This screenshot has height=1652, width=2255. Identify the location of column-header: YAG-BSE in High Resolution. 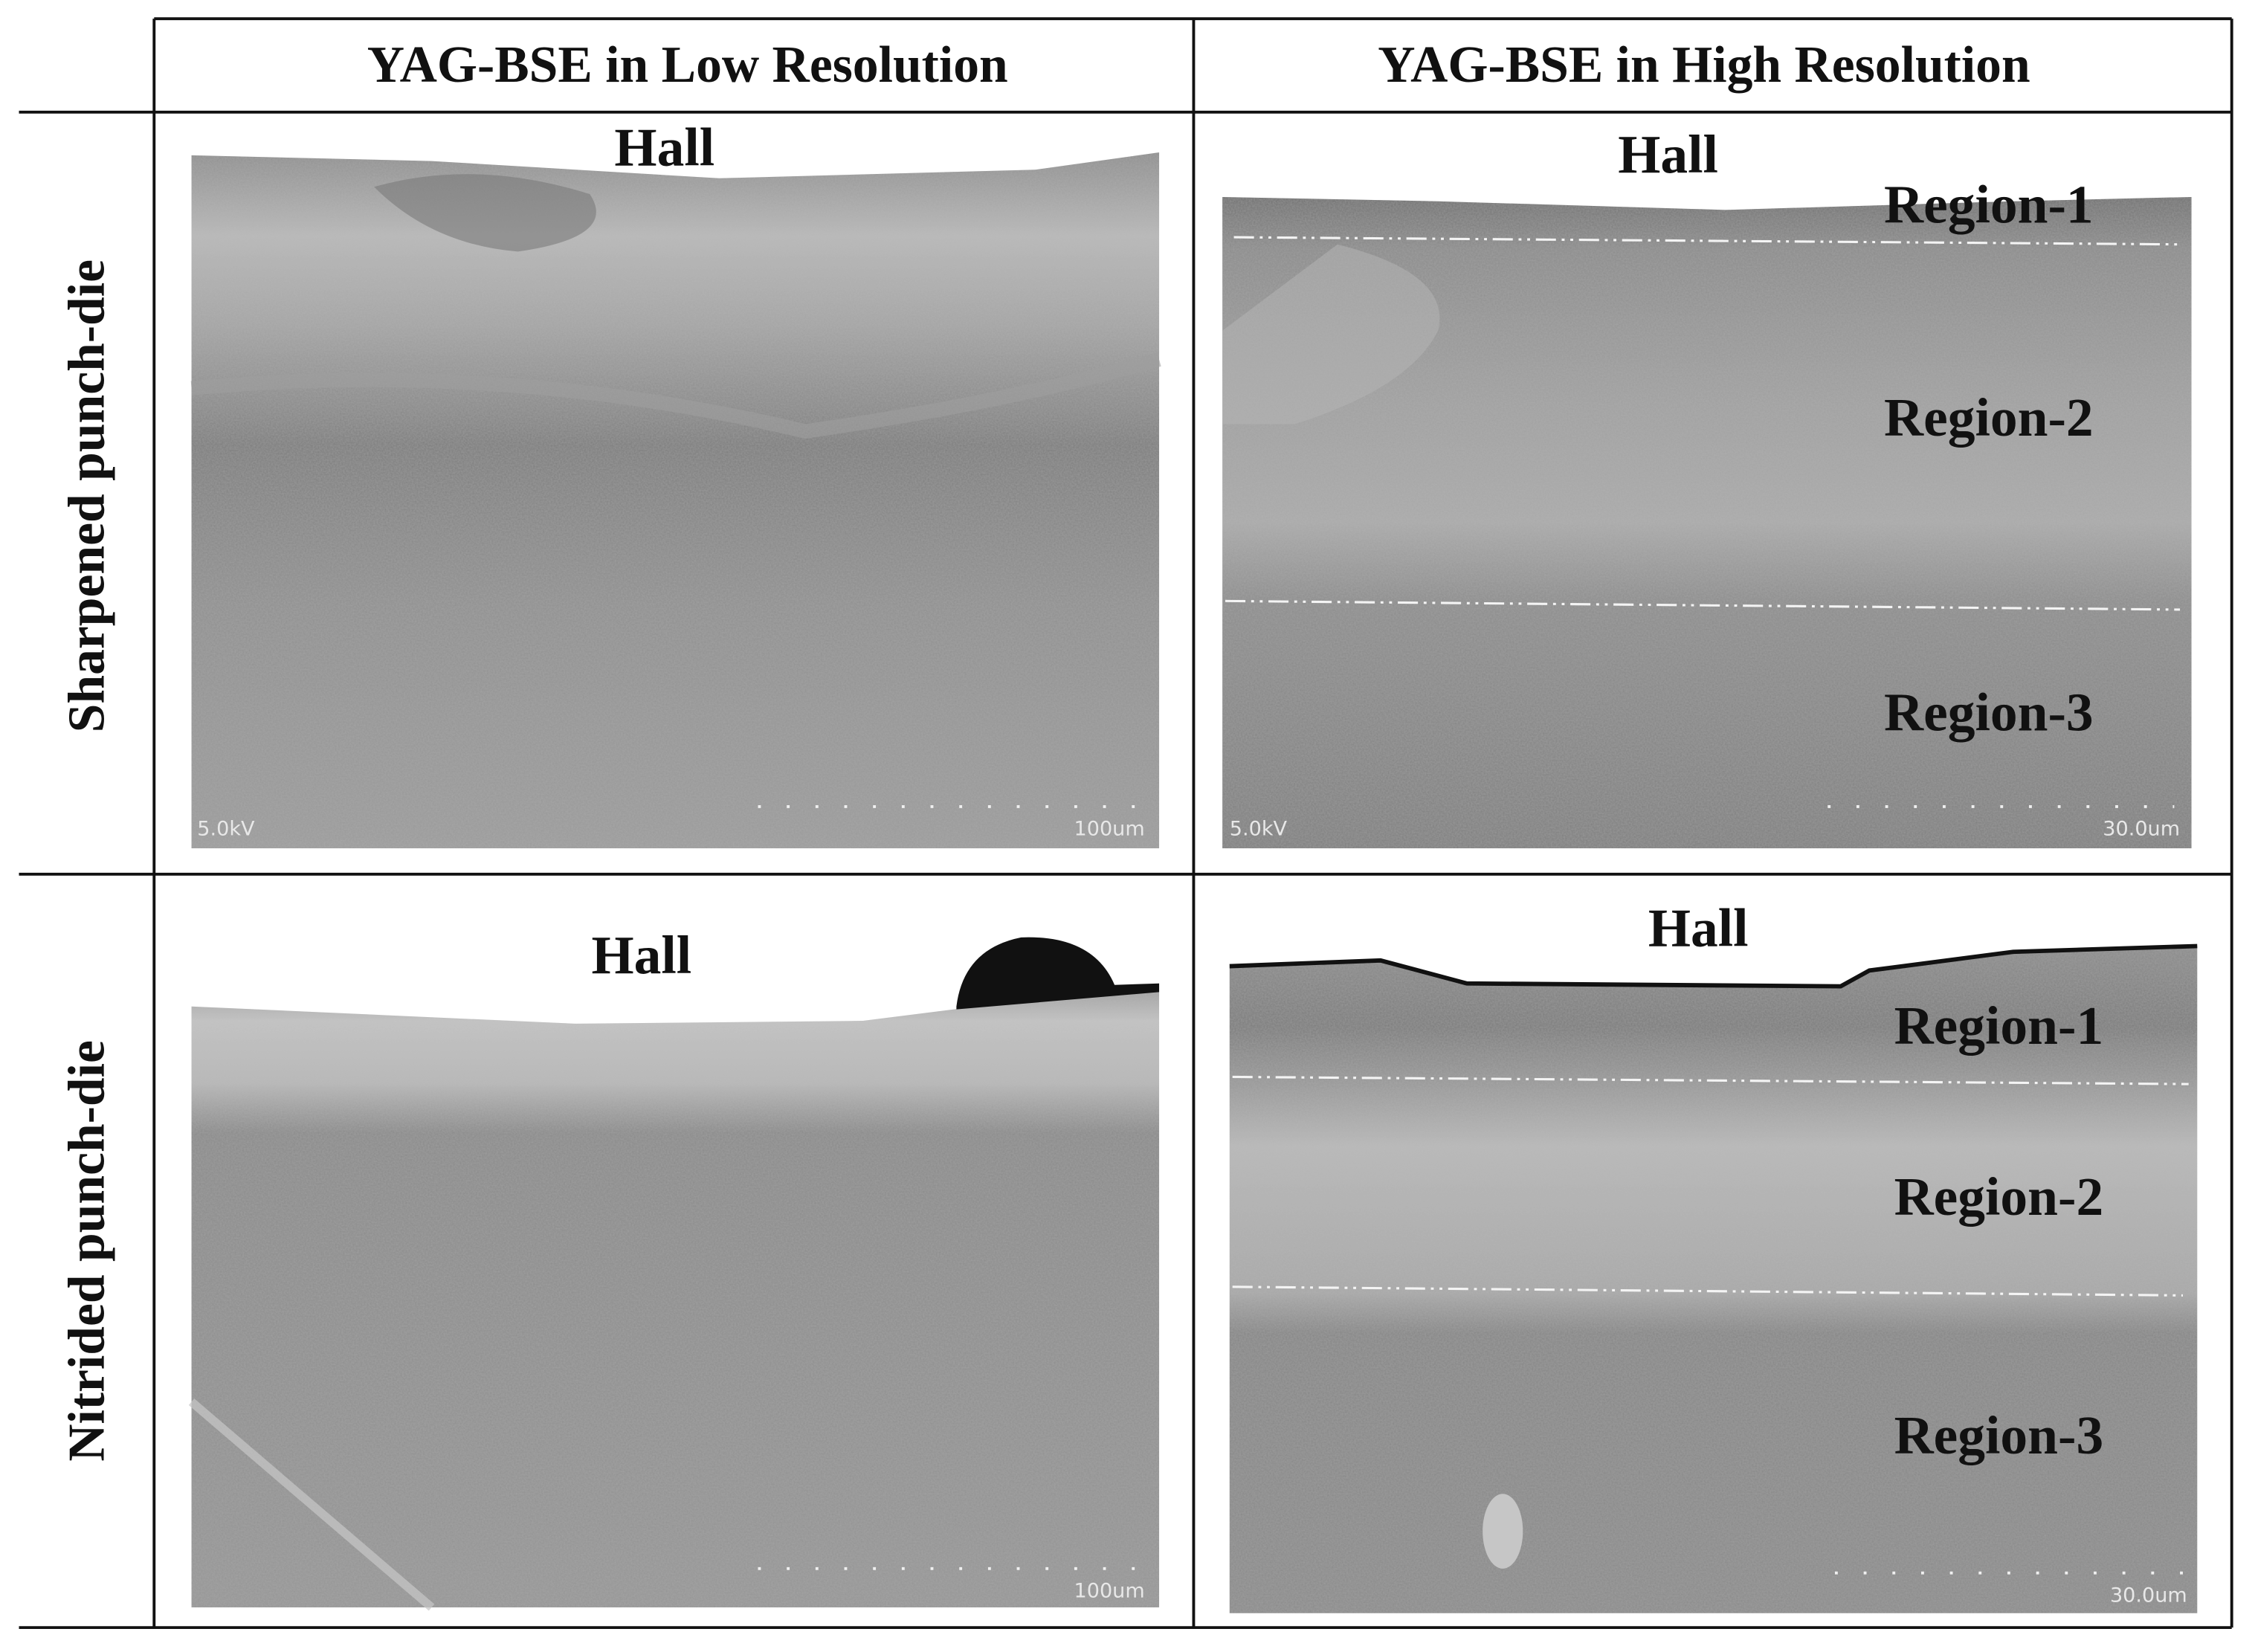
(1704, 65).